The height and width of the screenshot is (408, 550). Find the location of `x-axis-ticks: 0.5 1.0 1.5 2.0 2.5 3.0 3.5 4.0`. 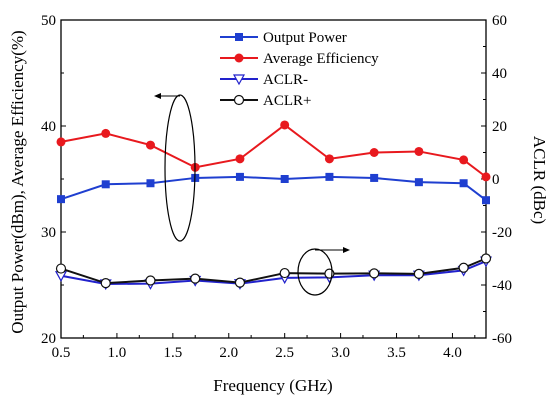

x-axis-ticks: 0.5 1.0 1.5 2.0 2.5 3.0 3.5 4.0 is located at coordinates (264, 347).